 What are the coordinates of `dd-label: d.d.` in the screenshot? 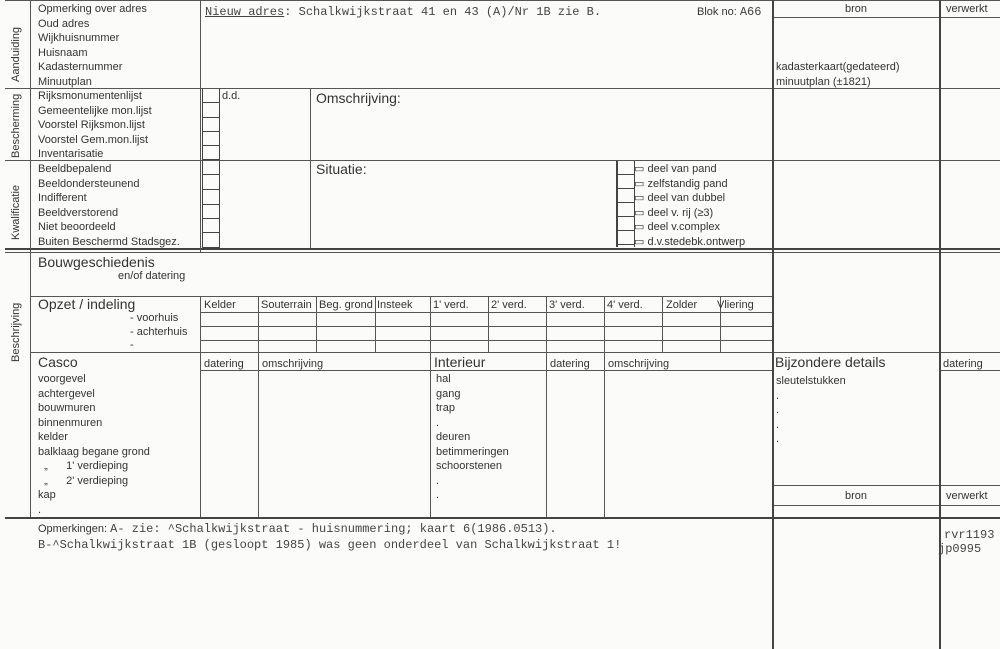 It's located at (231, 96).